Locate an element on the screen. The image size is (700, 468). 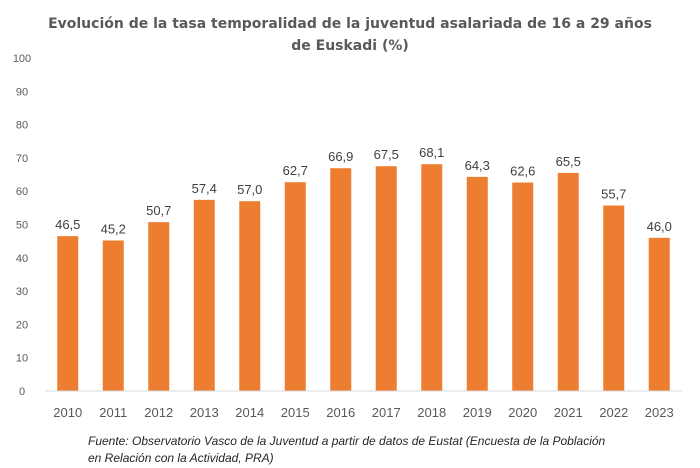
y-tick-label: 90 is located at coordinates (22, 92).